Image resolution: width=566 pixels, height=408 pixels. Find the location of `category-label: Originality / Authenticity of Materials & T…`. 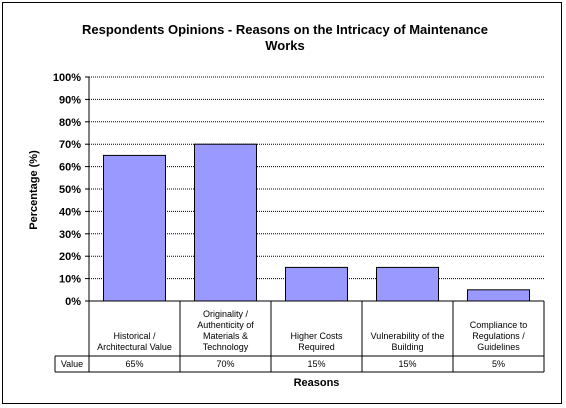

category-label: Originality / Authenticity of Materials & T… is located at coordinates (225, 330).